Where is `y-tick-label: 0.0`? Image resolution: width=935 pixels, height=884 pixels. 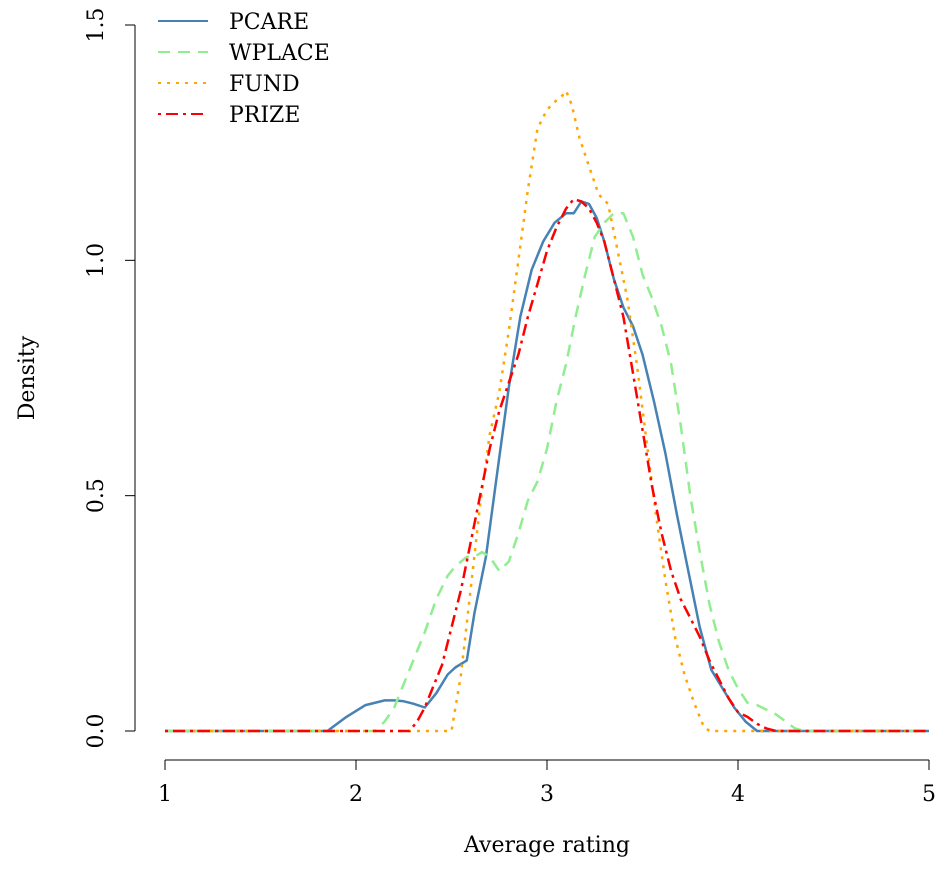
y-tick-label: 0.0 is located at coordinates (96, 731).